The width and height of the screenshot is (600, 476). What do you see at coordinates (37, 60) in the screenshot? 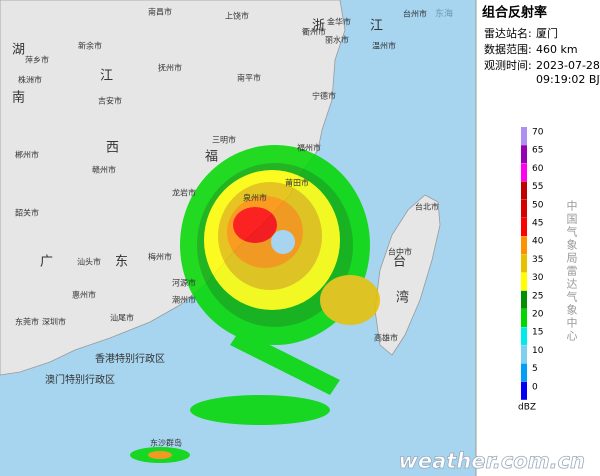
I see `map-label: 萍乡市` at bounding box center [37, 60].